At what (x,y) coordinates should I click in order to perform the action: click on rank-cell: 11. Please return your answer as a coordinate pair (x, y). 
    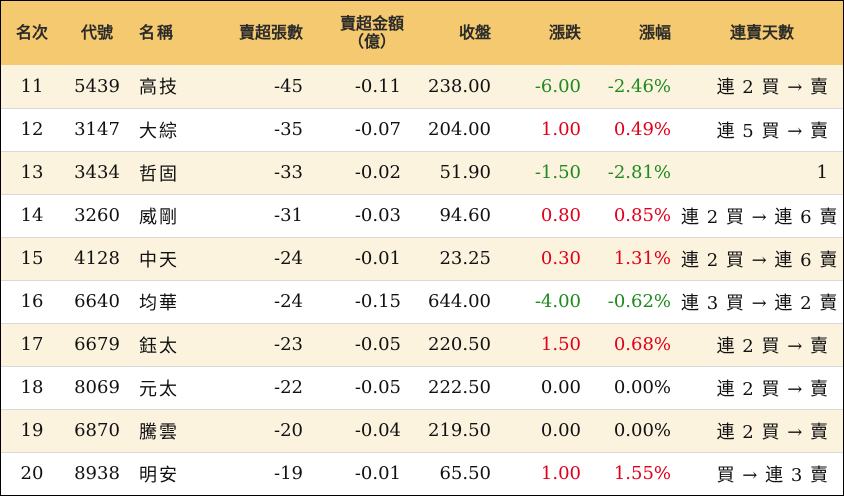
    Looking at the image, I should click on (32, 86).